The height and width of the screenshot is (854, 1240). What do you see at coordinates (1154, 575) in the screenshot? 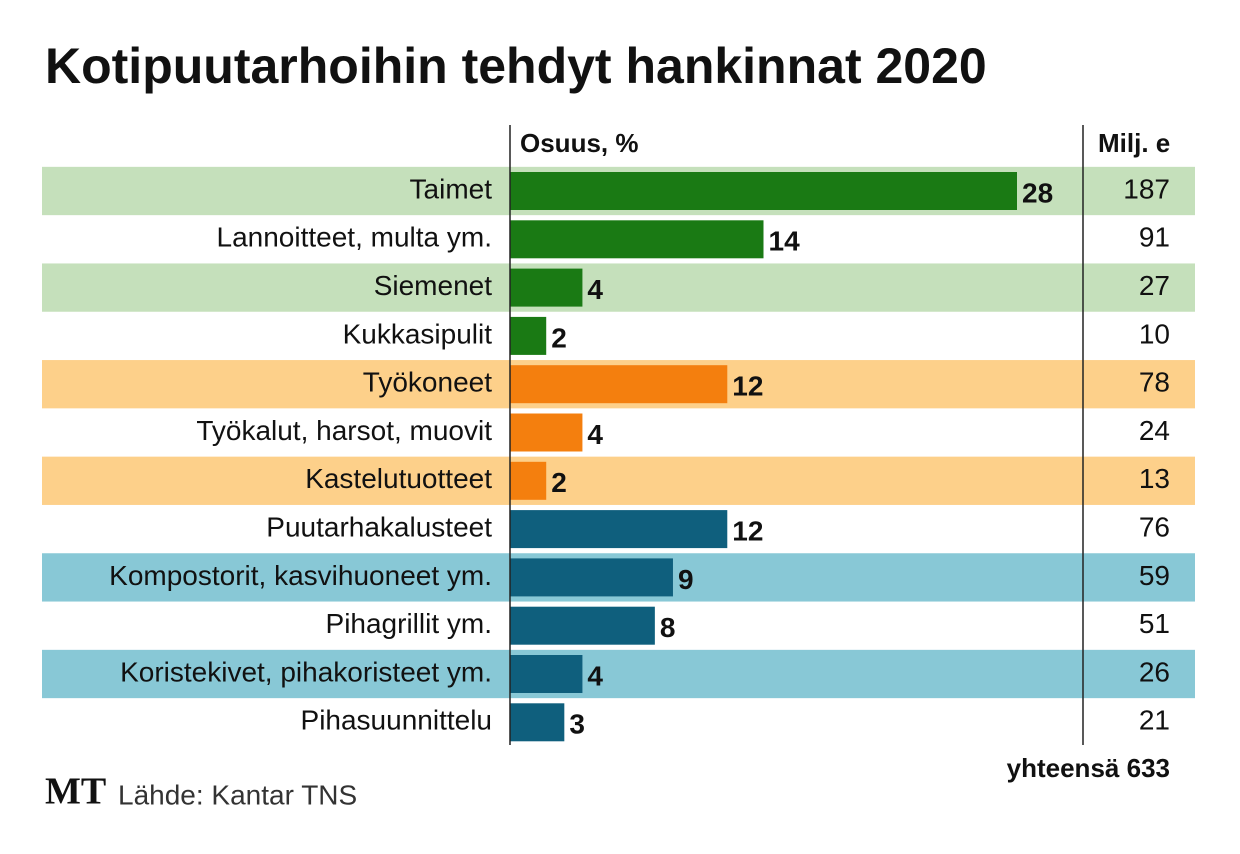
I see `second-column-value: 59` at bounding box center [1154, 575].